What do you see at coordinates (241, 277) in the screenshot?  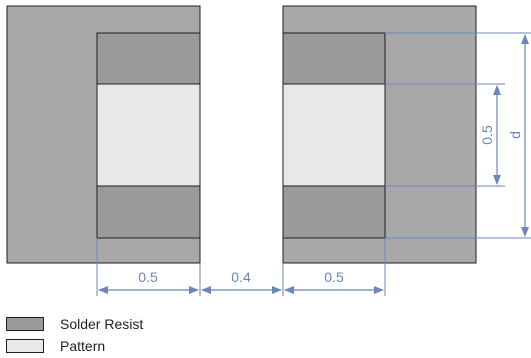 I see `gap-label: 0.4` at bounding box center [241, 277].